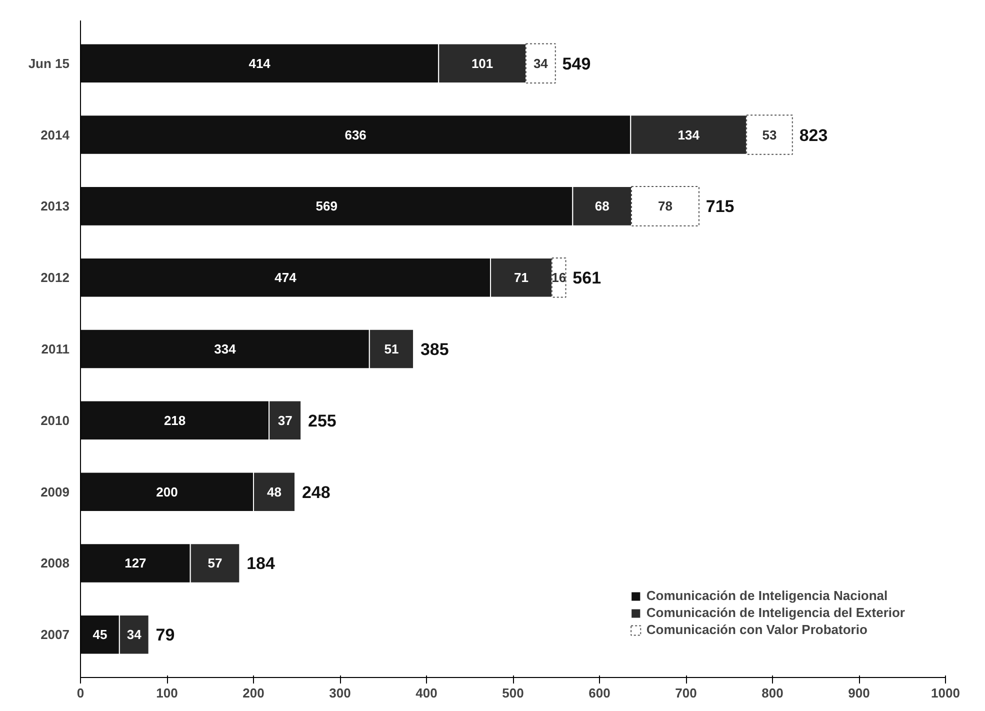 This screenshot has height=711, width=985. What do you see at coordinates (859, 693) in the screenshot?
I see `x-tick-label: 900` at bounding box center [859, 693].